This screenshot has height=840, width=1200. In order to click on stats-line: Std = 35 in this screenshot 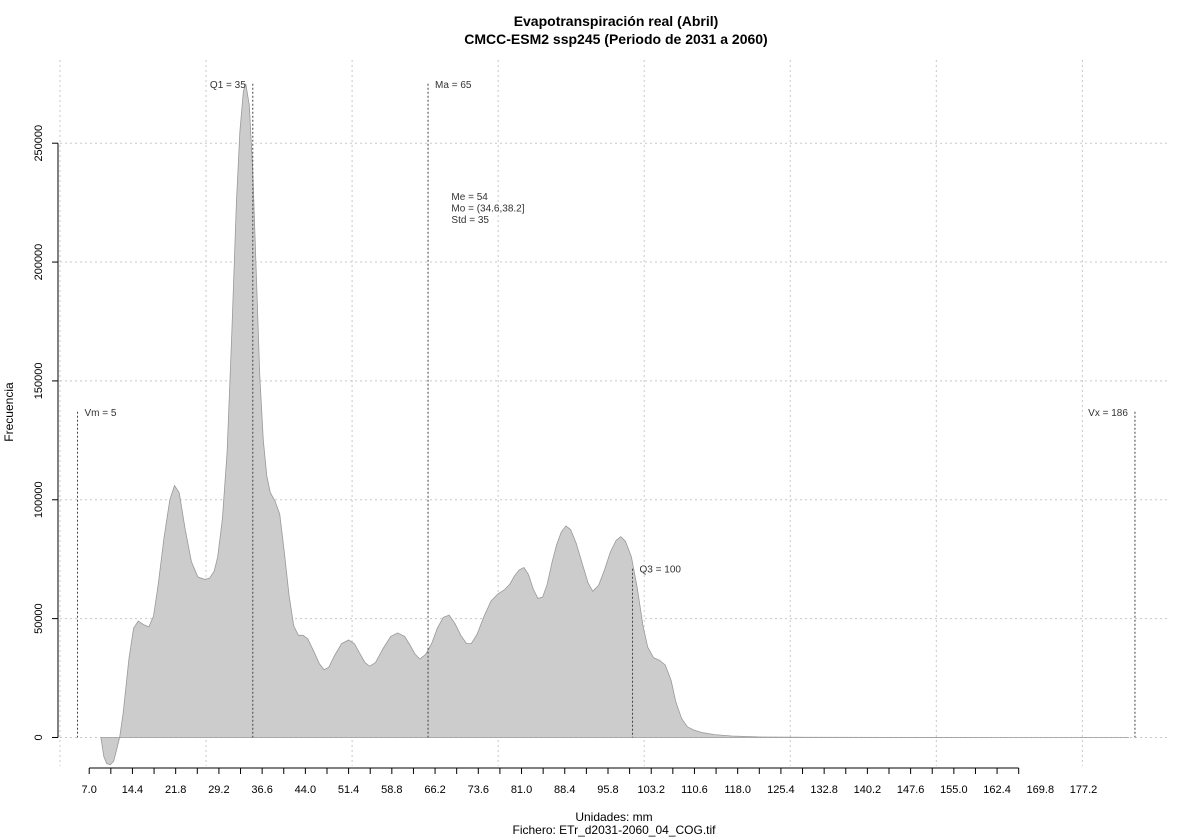, I will do `click(470, 220)`.